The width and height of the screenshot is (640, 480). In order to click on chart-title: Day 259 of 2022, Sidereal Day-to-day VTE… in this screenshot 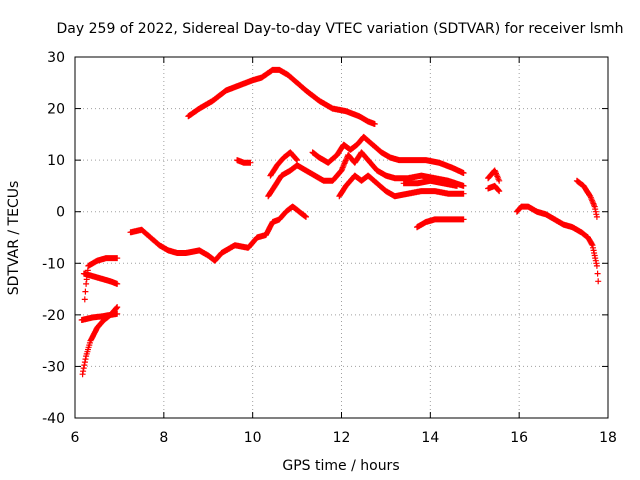, I will do `click(340, 29)`.